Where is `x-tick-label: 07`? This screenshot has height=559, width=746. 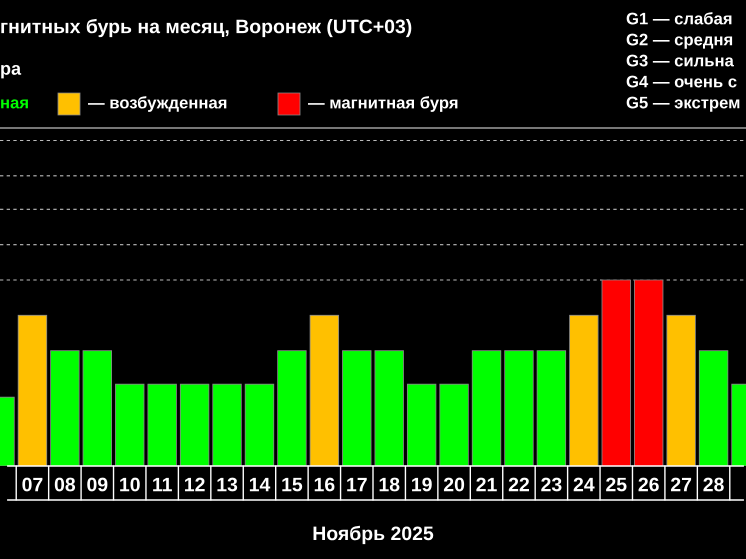 x-tick-label: 07 is located at coordinates (32, 485).